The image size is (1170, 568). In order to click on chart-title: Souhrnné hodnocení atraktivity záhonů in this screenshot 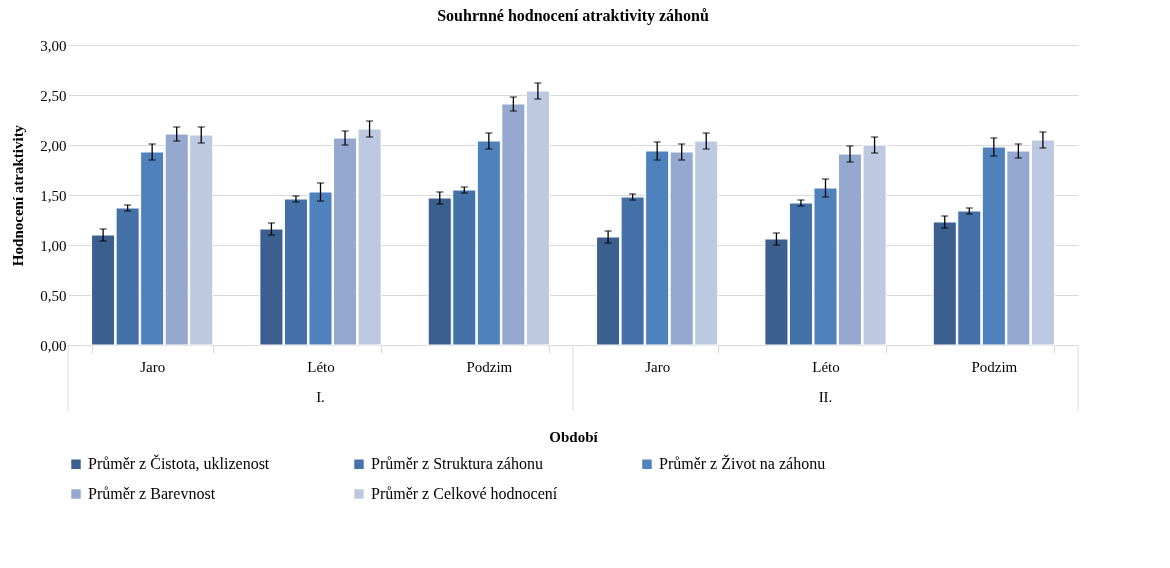, I will do `click(573, 16)`.